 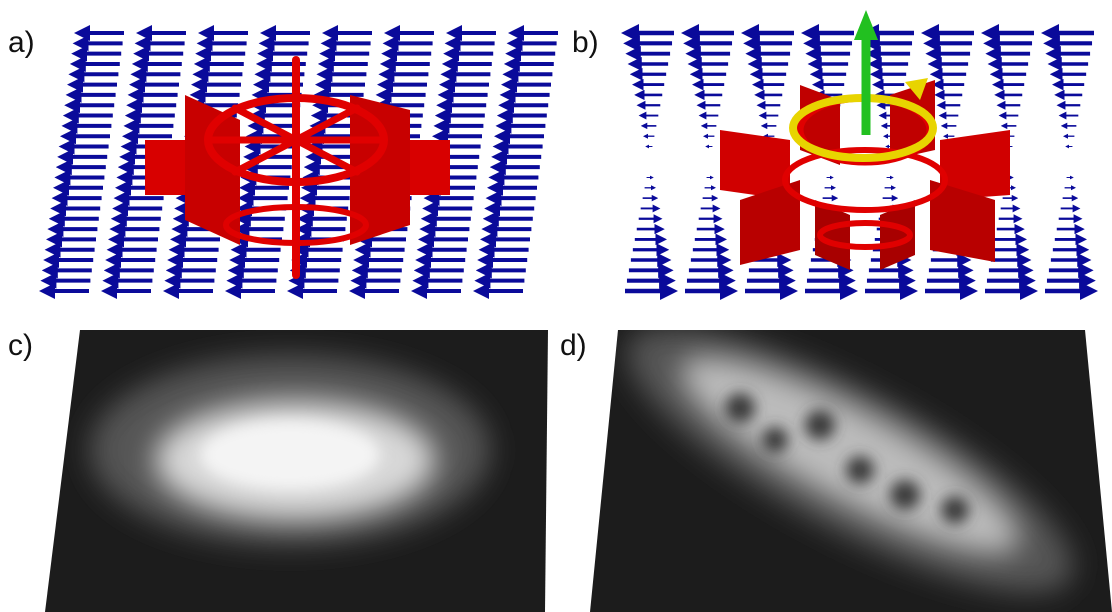 I want to click on green-arrowhead, so click(x=866, y=25).